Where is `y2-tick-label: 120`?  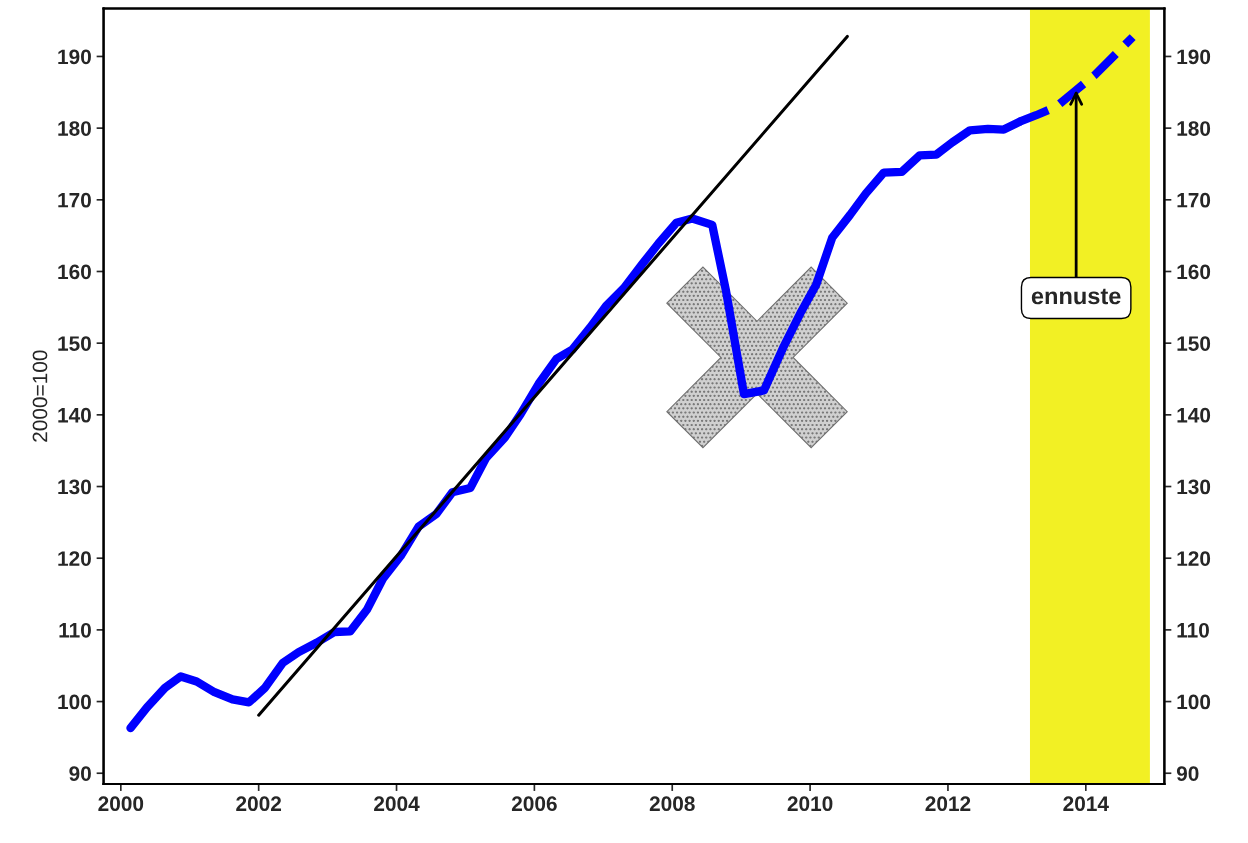
y2-tick-label: 120 is located at coordinates (1194, 558).